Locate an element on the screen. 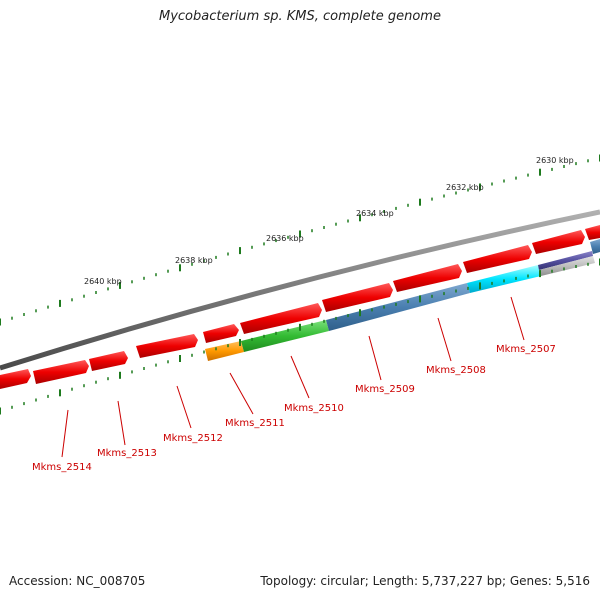  gene-label-2513: Mkms_2513 is located at coordinates (127, 453).